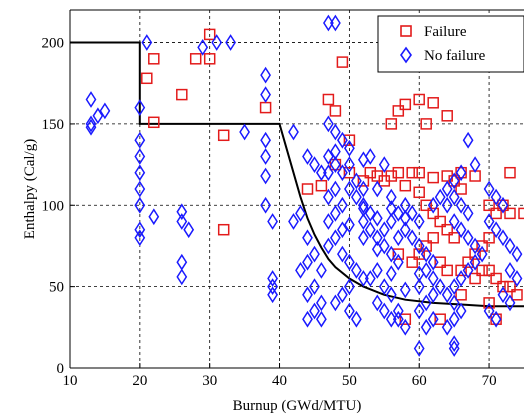 Image resolution: width=524 pixels, height=416 pixels. I want to click on x-tick-label: 10, so click(70, 381).